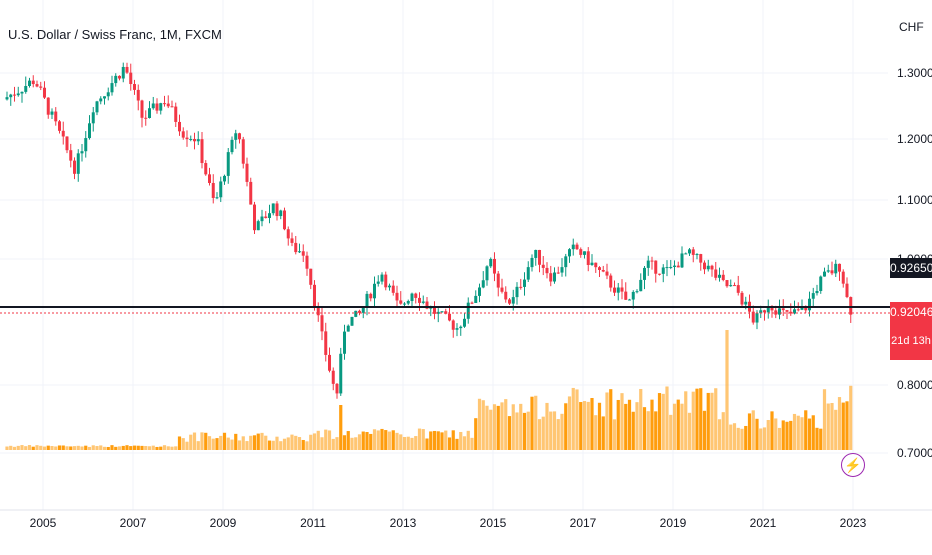  What do you see at coordinates (448, 523) in the screenshot?
I see `x-axis-labels: 2005 2007 2009 2011 2013 2015 2017 2019 2021 2023` at bounding box center [448, 523].